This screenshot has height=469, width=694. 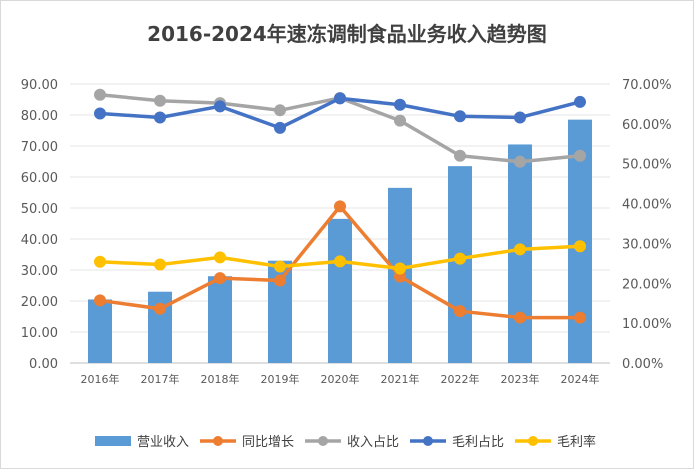 I want to click on left-axis-tick-label: 10.00, so click(x=39, y=333).